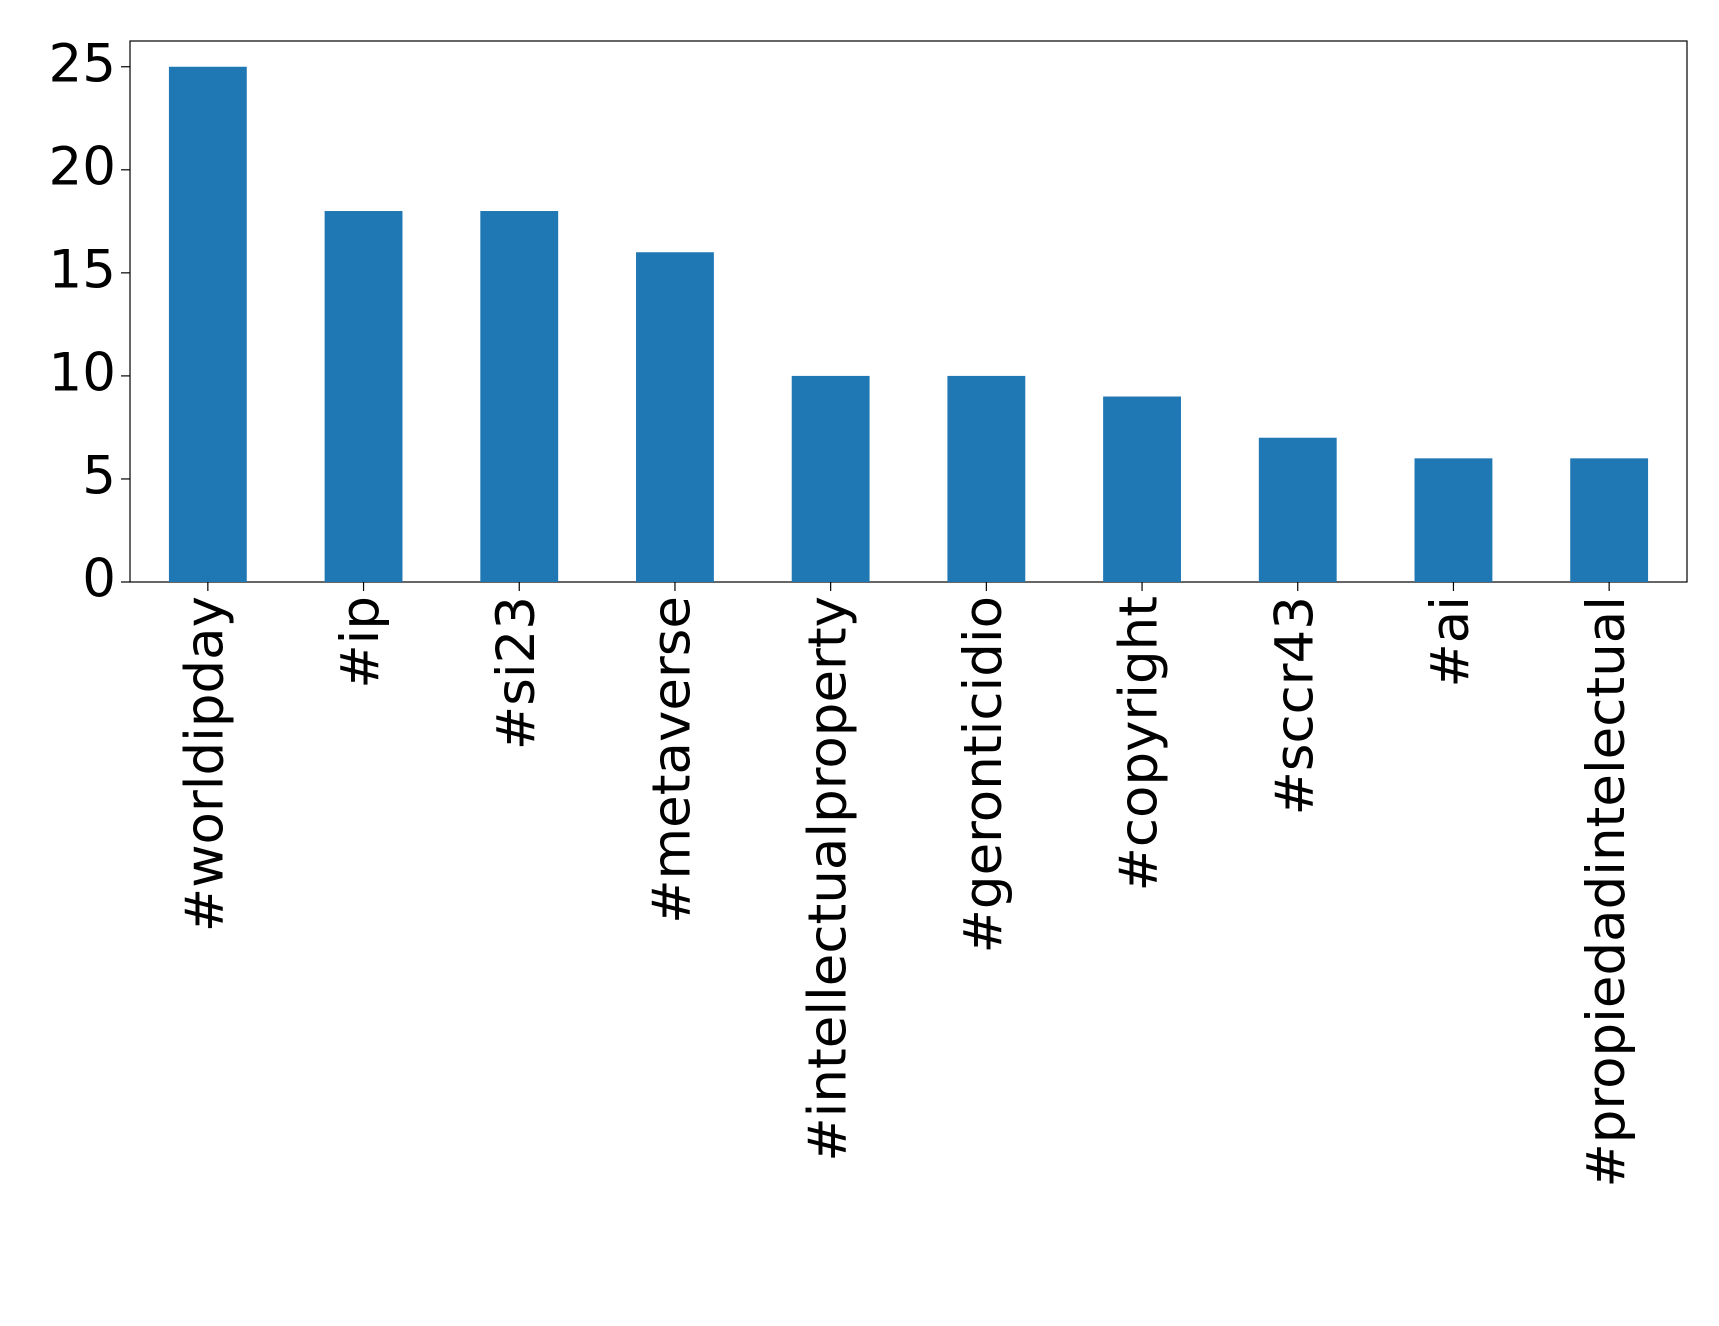 The height and width of the screenshot is (1326, 1719). Describe the element at coordinates (82, 269) in the screenshot. I see `y-tick-label: 15` at that location.